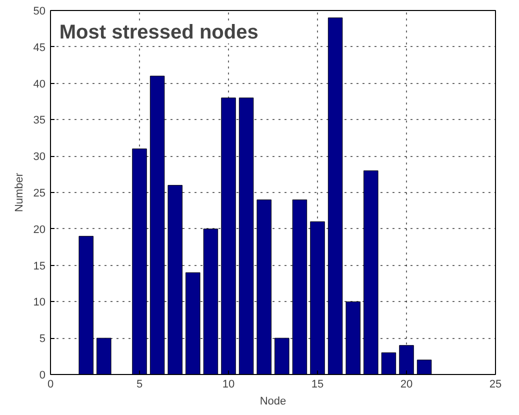  Describe the element at coordinates (39, 194) in the screenshot. I see `y-tick-label: 25` at that location.